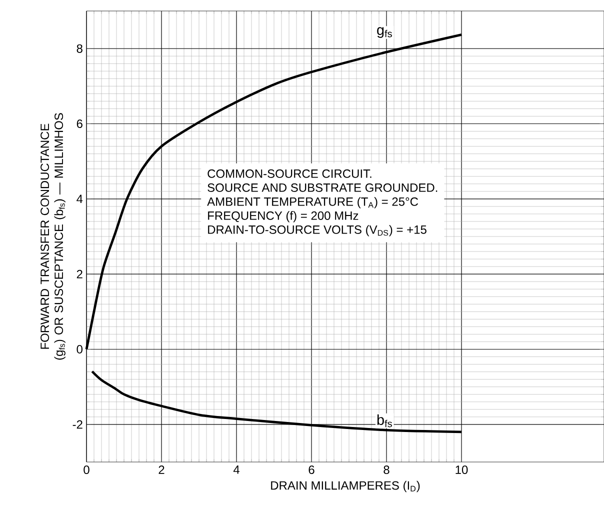 The image size is (604, 507). What do you see at coordinates (79, 124) in the screenshot?
I see `y-tick-label: 6` at bounding box center [79, 124].